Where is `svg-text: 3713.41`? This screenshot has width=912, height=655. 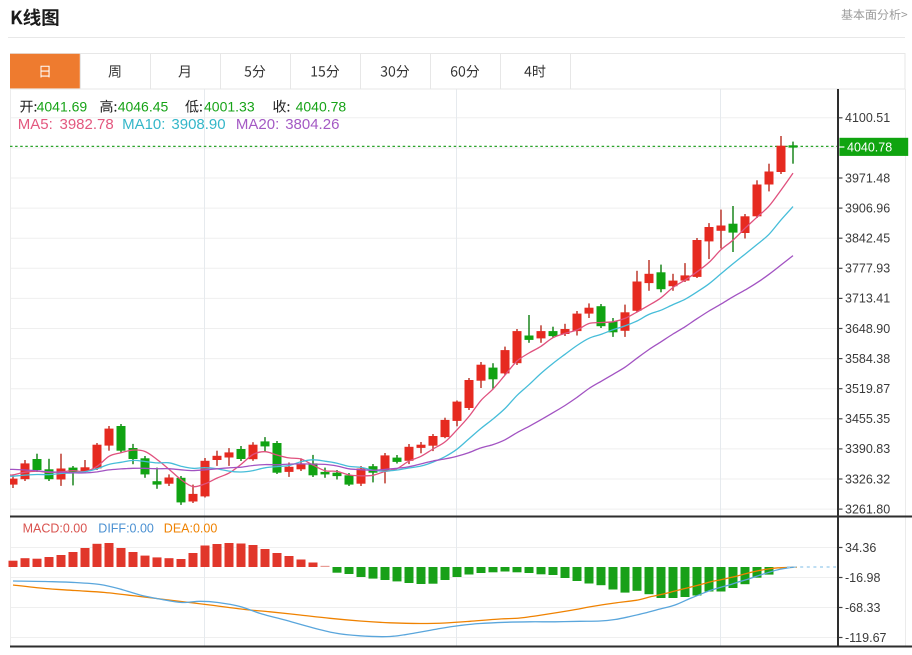 svg-text: 3713.41 is located at coordinates (867, 299).